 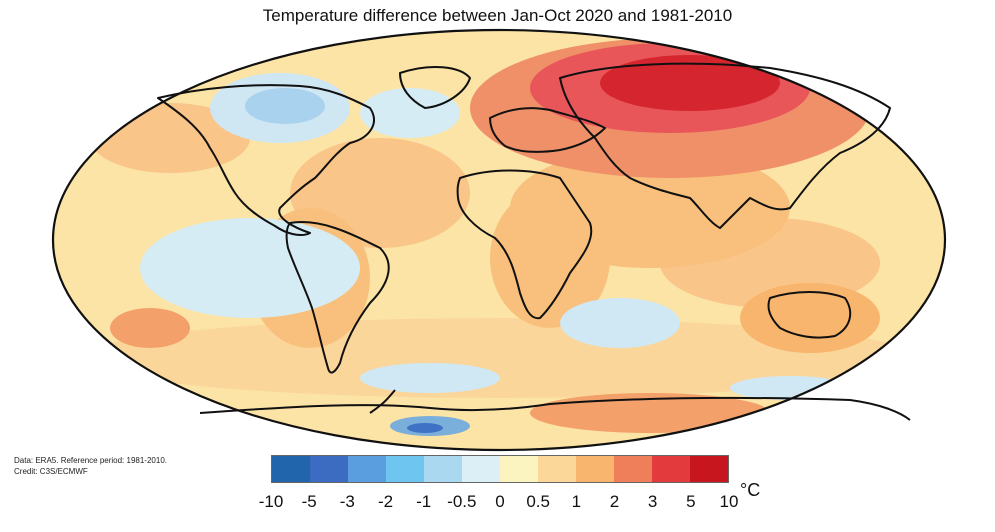 I want to click on legend-tick-label: 10, so click(x=729, y=501).